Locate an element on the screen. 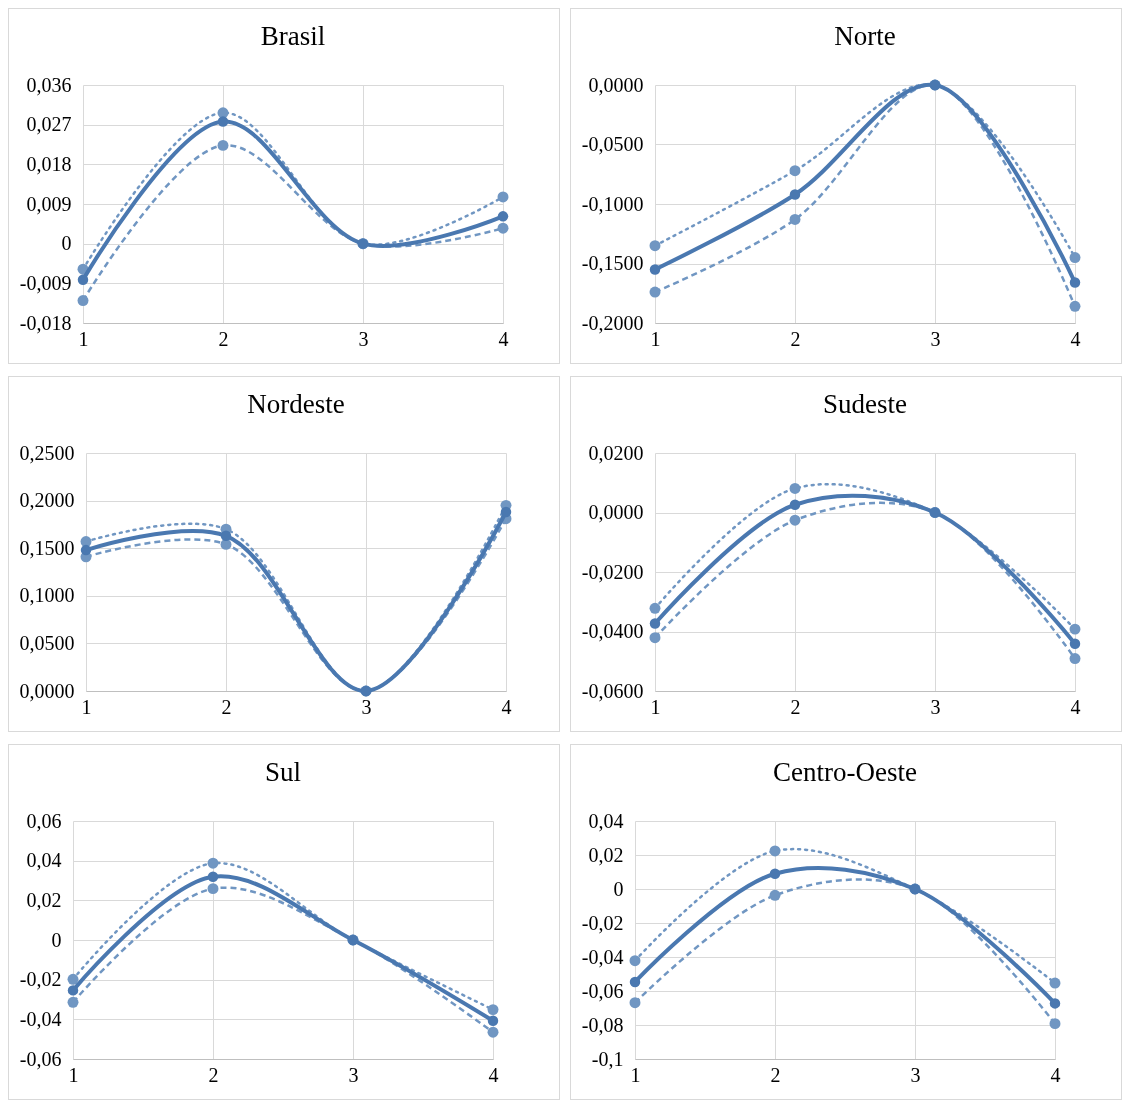 The height and width of the screenshot is (1119, 1131). chart-title: Centro-Oeste is located at coordinates (845, 772).